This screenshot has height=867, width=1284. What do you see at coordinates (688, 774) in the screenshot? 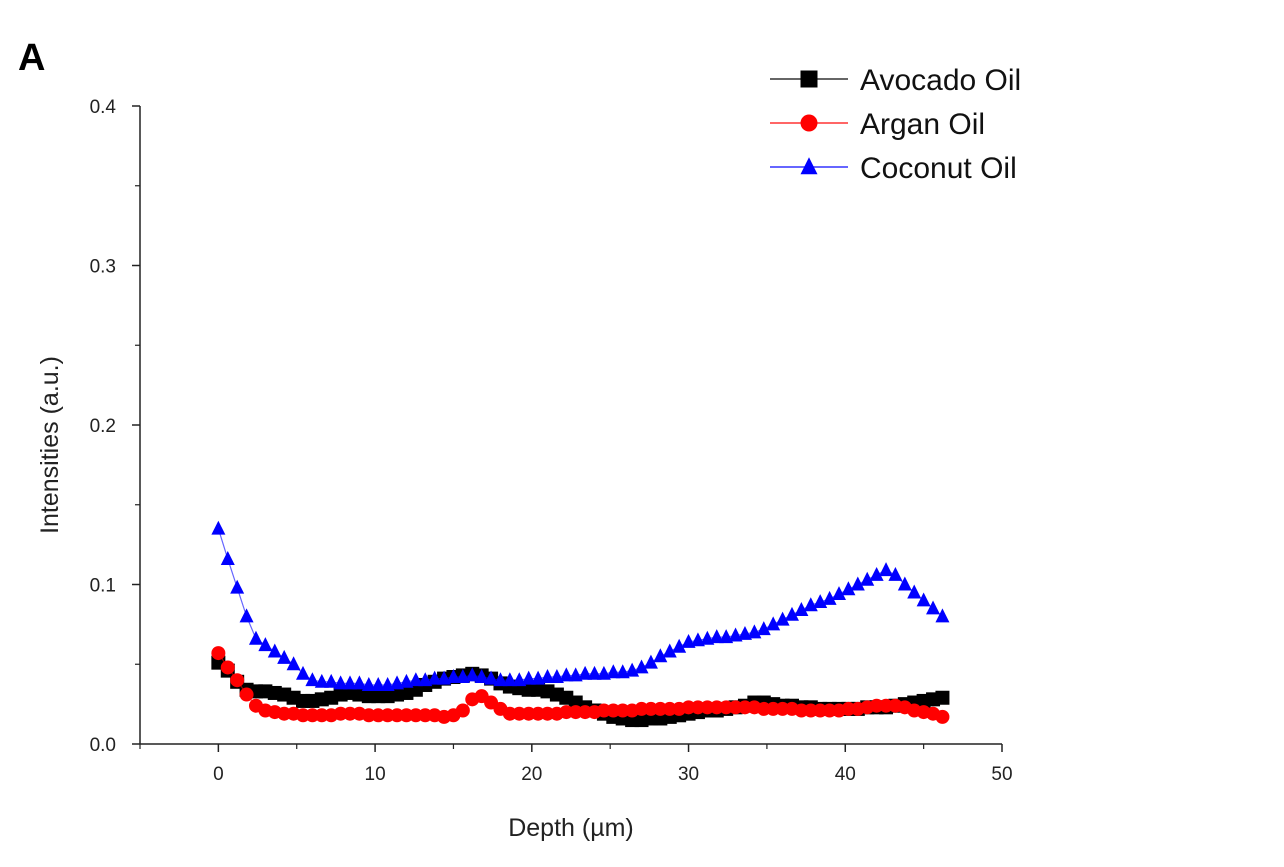
I see `x-tick-label: 30` at bounding box center [688, 774].